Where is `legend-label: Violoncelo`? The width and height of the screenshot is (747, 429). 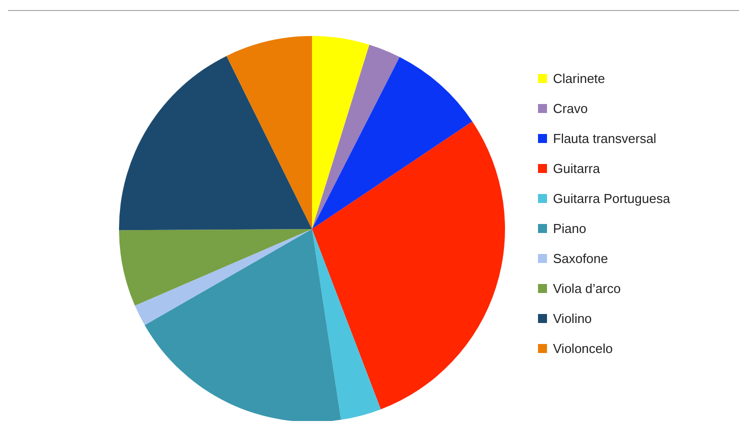 legend-label: Violoncelo is located at coordinates (583, 348).